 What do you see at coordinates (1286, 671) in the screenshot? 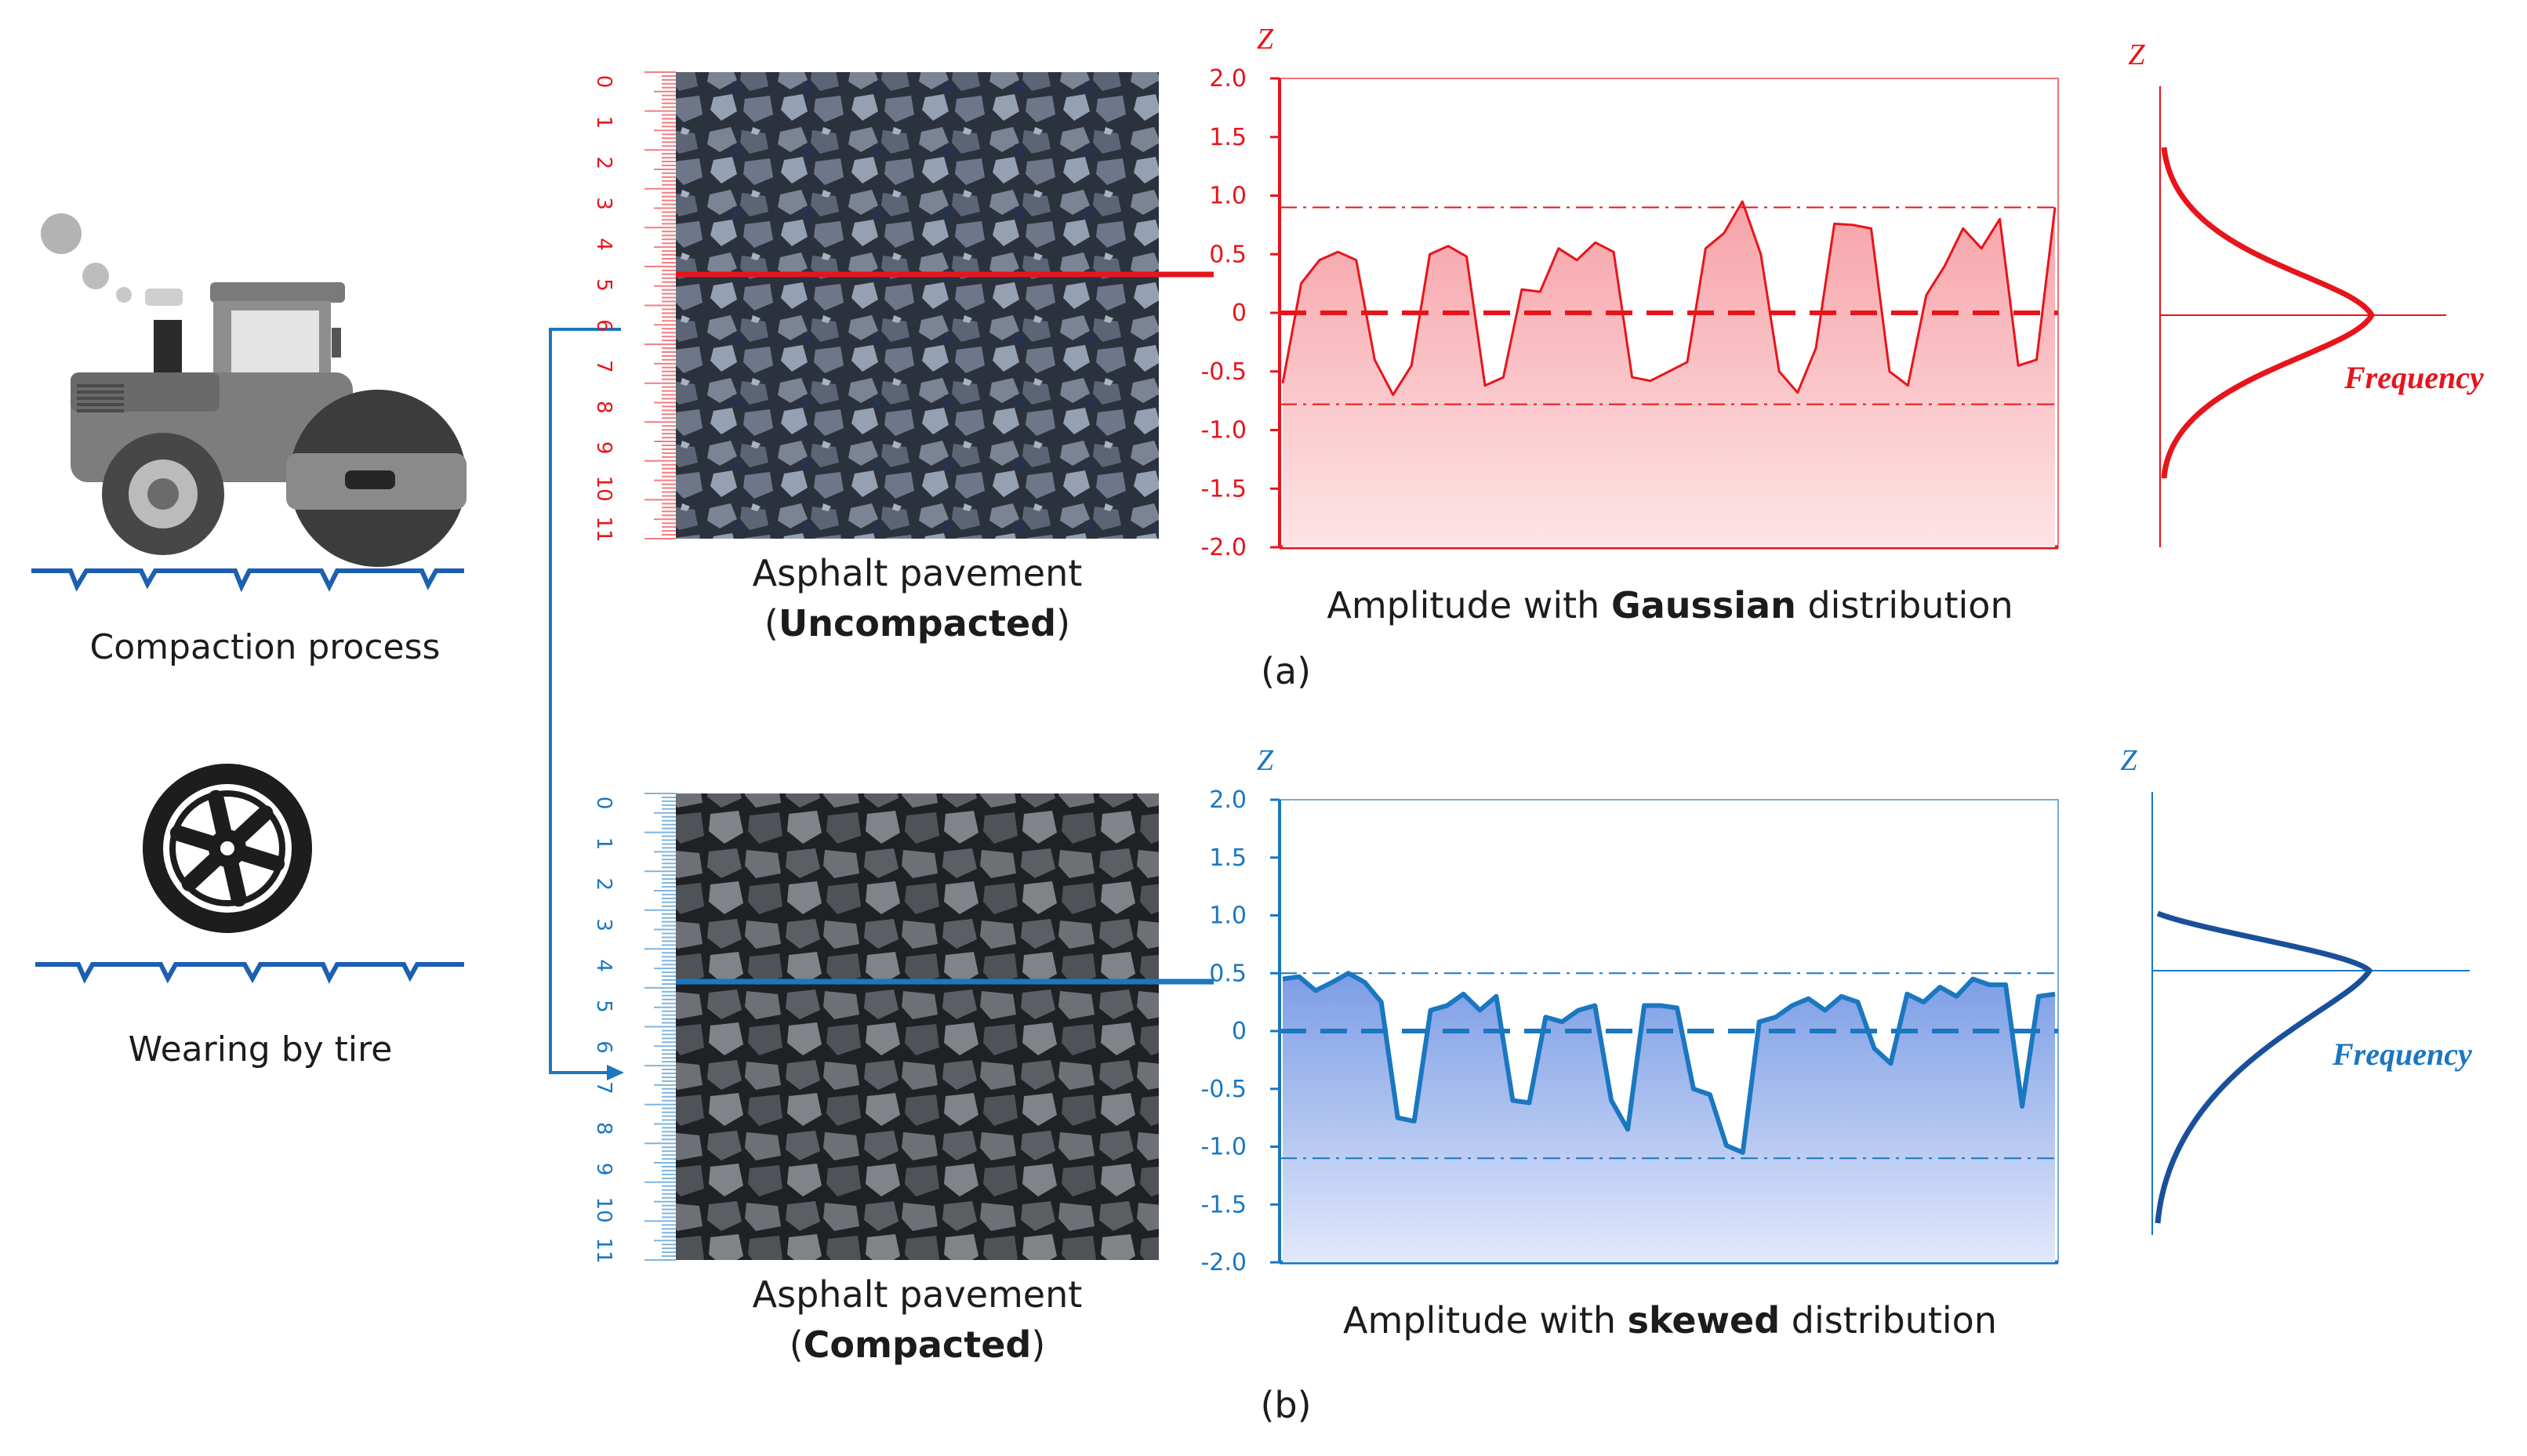
I see `panel-label: (a)` at bounding box center [1286, 671].